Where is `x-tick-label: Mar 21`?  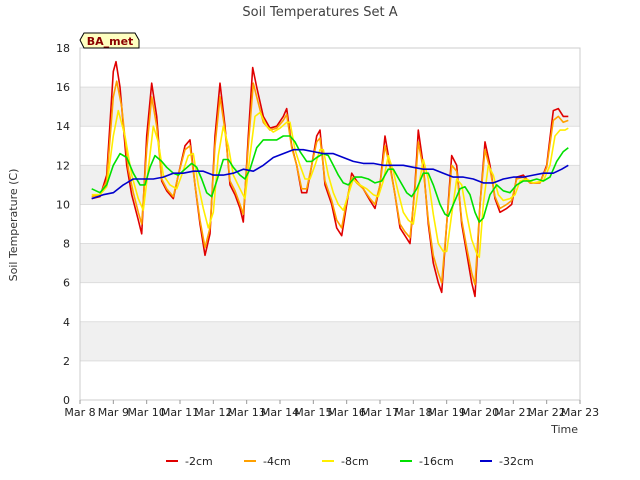
x-tick-label: Mar 21 is located at coordinates (513, 412).